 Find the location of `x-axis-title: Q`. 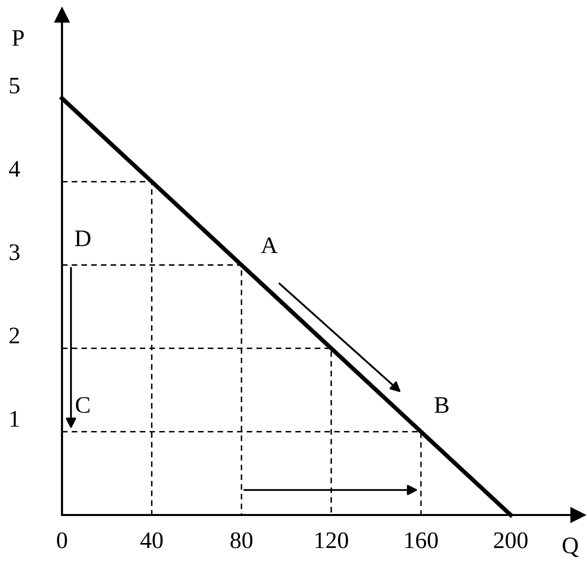

x-axis-title: Q is located at coordinates (570, 548).